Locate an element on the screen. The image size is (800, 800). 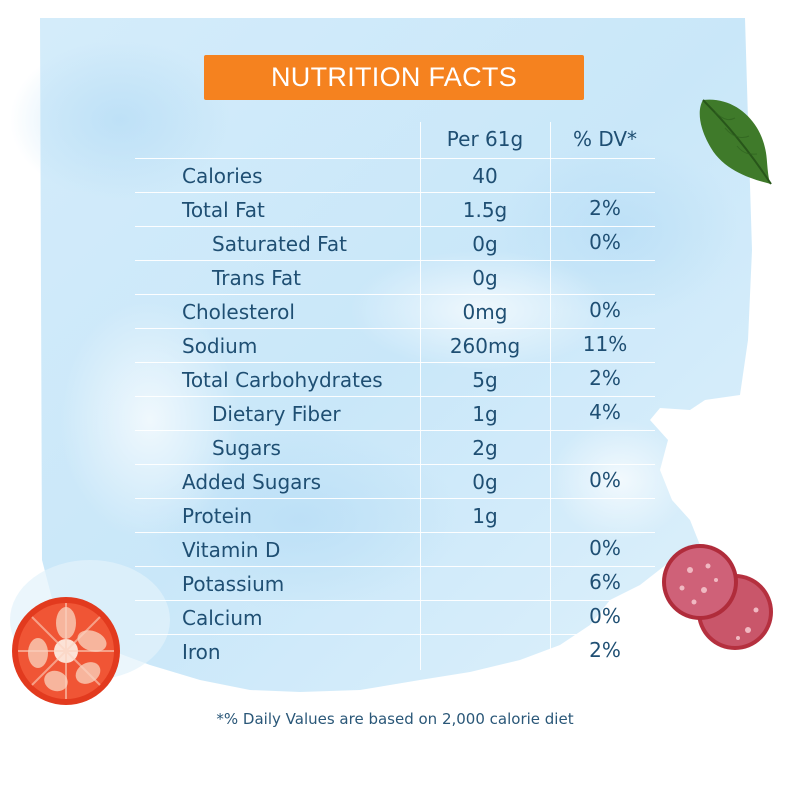
nutrient-amount: 0mg is located at coordinates (485, 312).